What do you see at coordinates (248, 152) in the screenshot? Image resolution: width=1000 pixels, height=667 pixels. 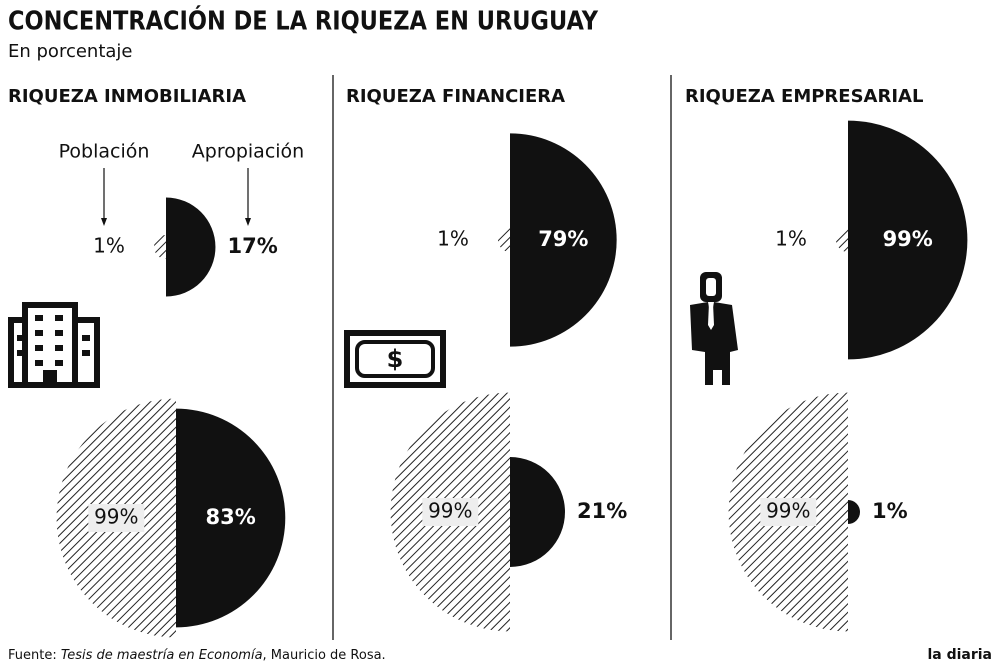 I see `series-name: Apropiación` at bounding box center [248, 152].